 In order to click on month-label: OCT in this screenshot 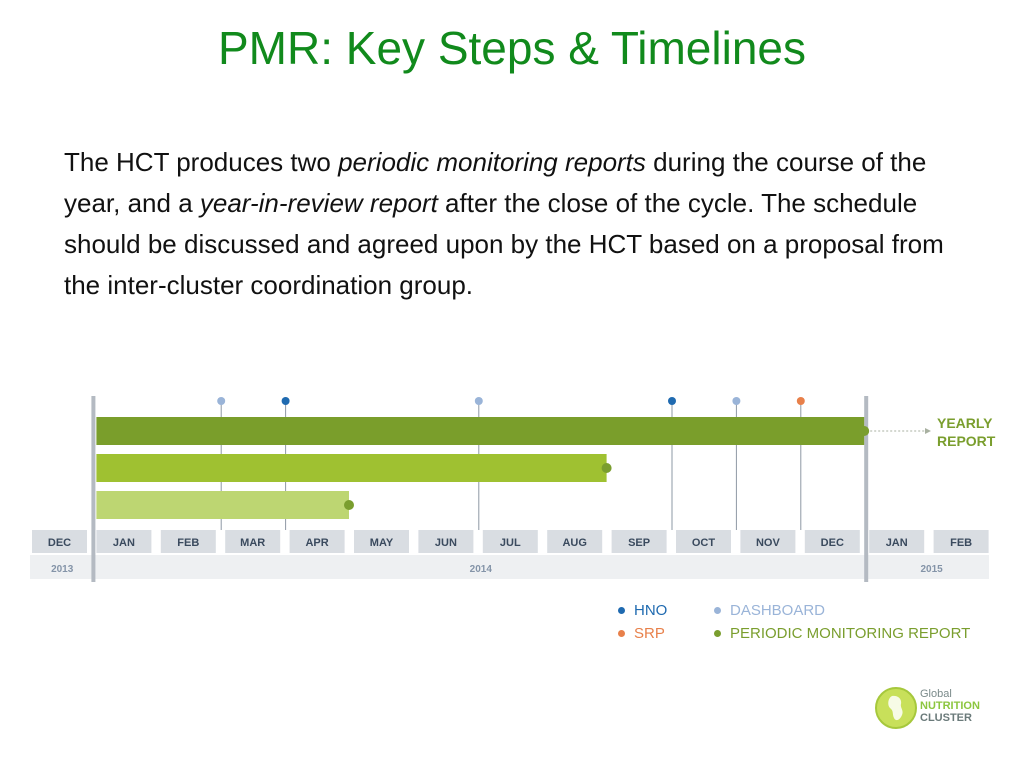, I will do `click(704, 543)`.